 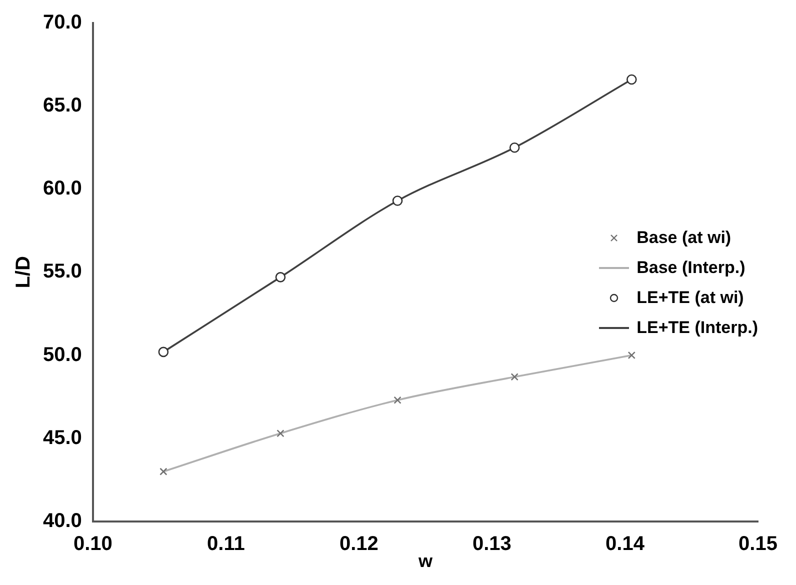 What do you see at coordinates (23, 272) in the screenshot?
I see `y-axis-title: L/D` at bounding box center [23, 272].